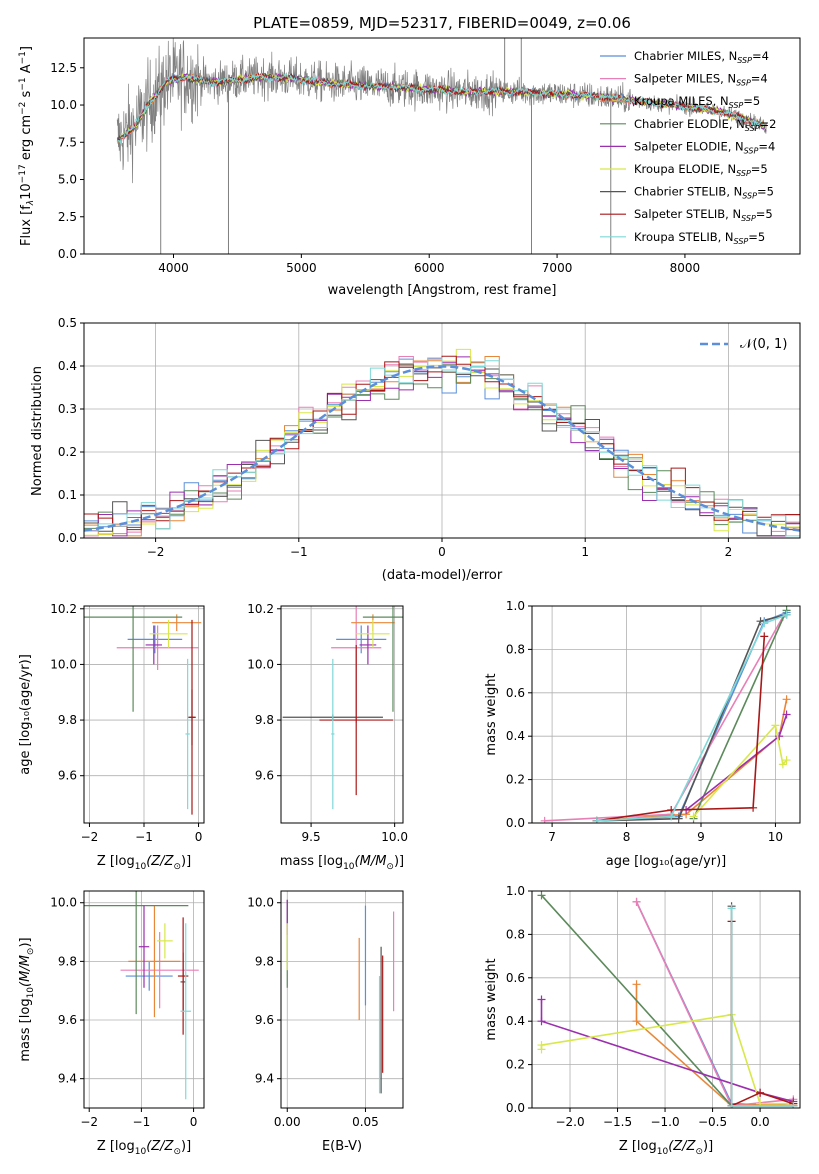 The width and height of the screenshot is (819, 1174). I want to click on y-axis-label: age [log₁₀(age/yr)], so click(25, 714).